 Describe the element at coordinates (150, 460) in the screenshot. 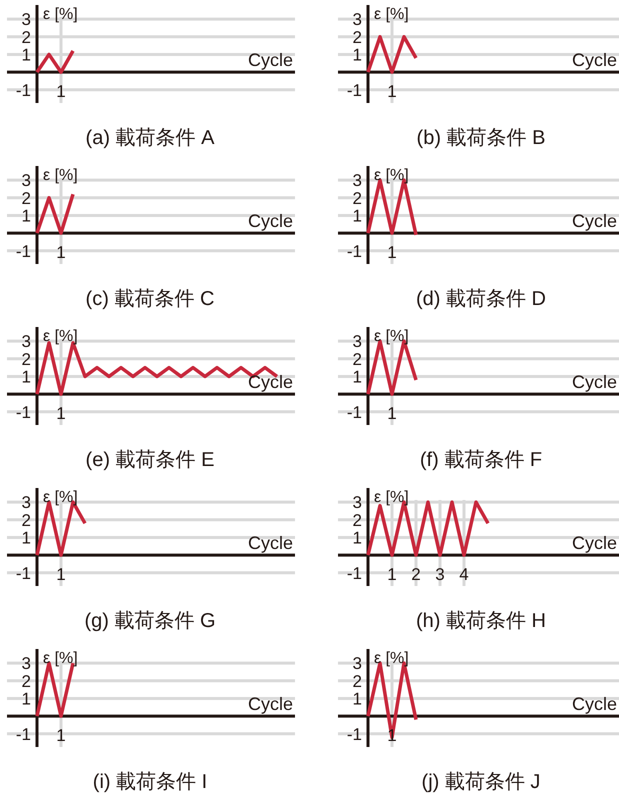

I see `text: (e) 載荷条件 E` at that location.